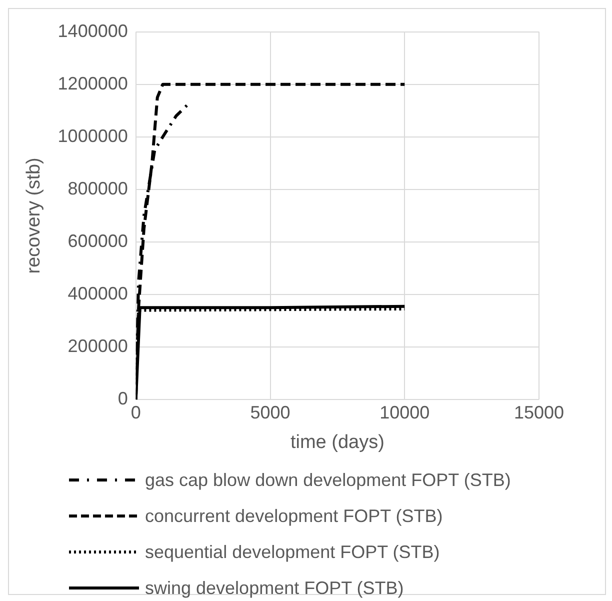 Image resolution: width=612 pixels, height=601 pixels. Describe the element at coordinates (328, 480) in the screenshot. I see `legend-label: gas cap blow down development FOPT (STB)` at that location.